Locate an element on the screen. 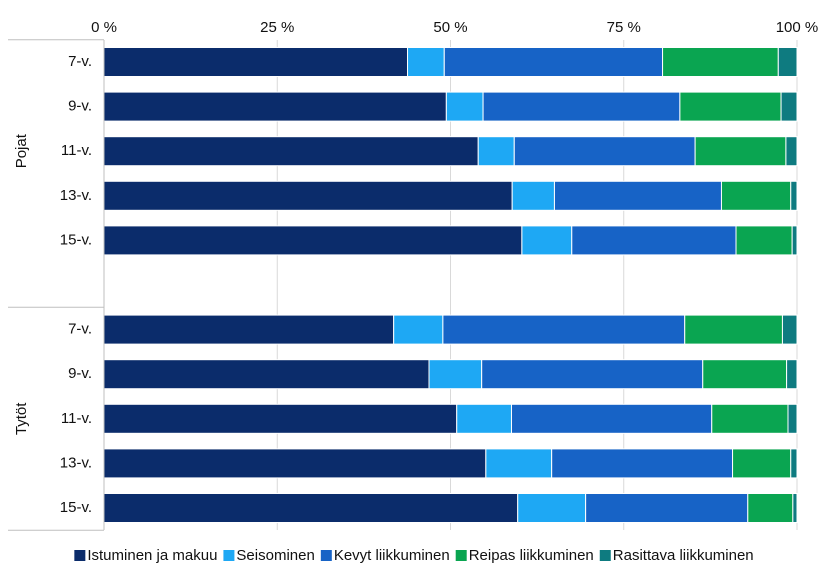  group-label: Pojat is located at coordinates (21, 150).